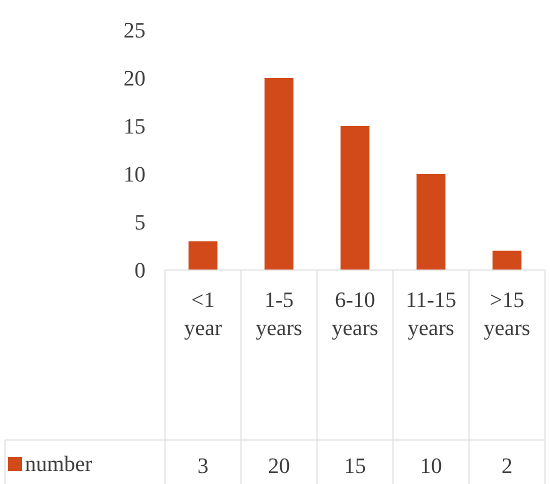  What do you see at coordinates (355, 313) in the screenshot?
I see `x-tick-label: 6-10 years` at bounding box center [355, 313].